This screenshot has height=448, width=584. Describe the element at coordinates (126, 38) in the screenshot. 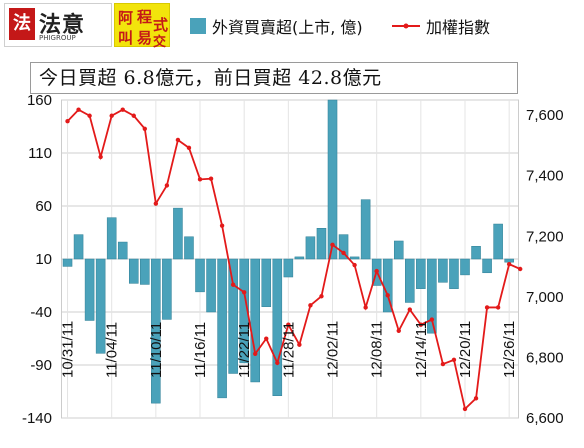

I see `logo-char-4: 叫` at that location.